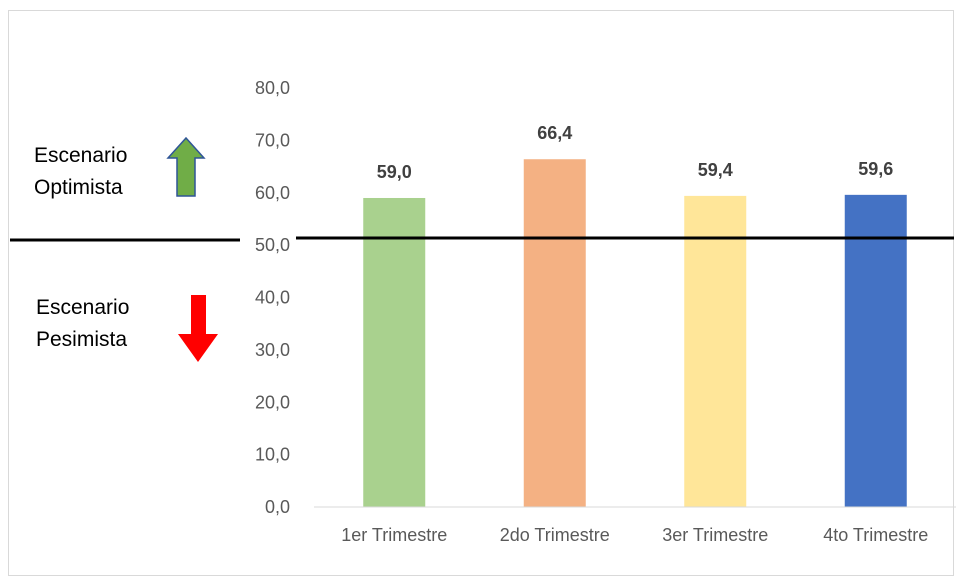  What do you see at coordinates (80, 172) in the screenshot?
I see `escenario-optimista-label: Escenario Optimista` at bounding box center [80, 172].